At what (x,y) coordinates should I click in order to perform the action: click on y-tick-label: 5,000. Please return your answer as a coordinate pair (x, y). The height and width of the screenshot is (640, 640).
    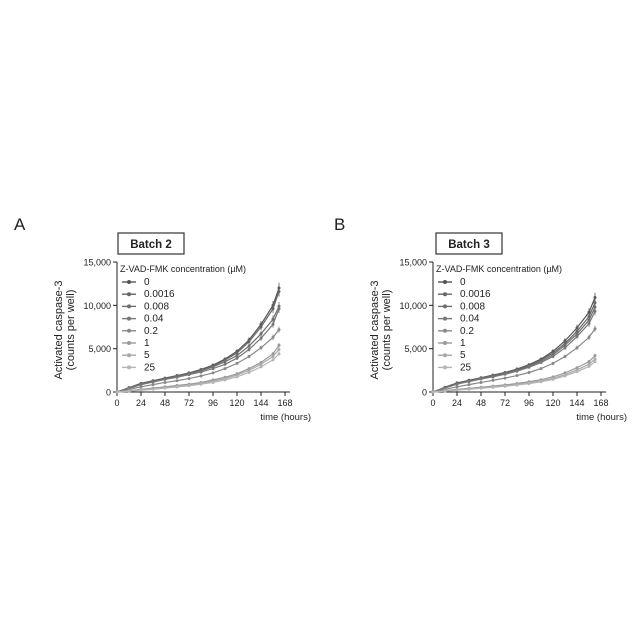
    Looking at the image, I should click on (415, 349).